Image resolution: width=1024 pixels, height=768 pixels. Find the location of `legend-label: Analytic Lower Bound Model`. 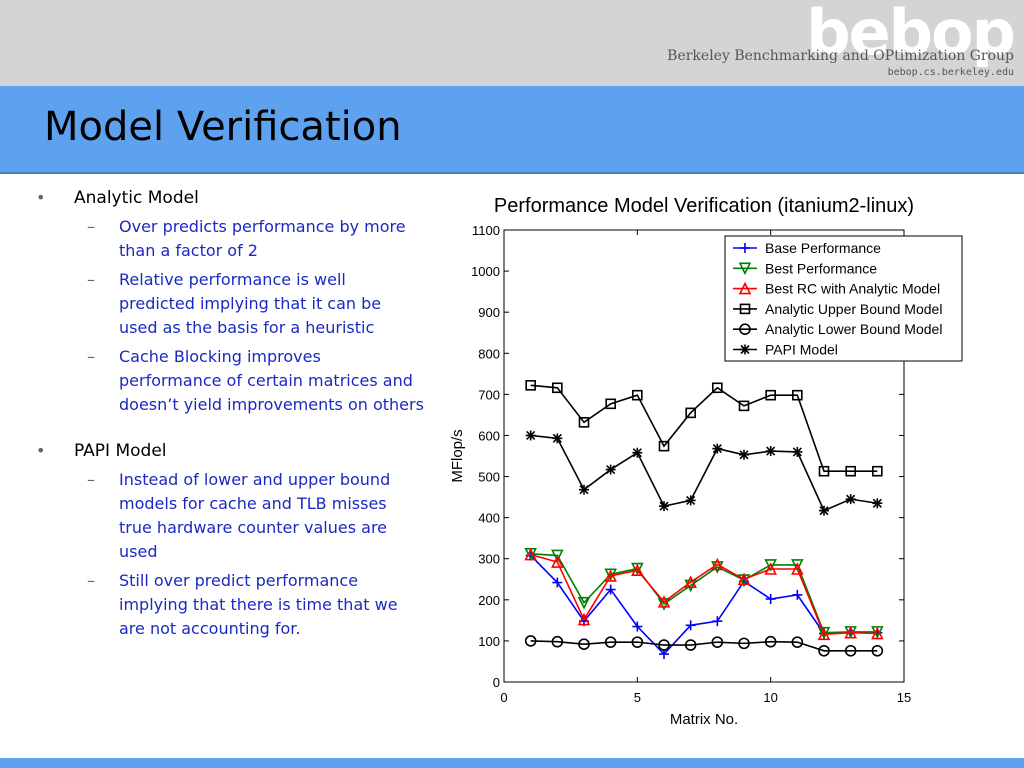

legend-label: Analytic Lower Bound Model is located at coordinates (853, 329).